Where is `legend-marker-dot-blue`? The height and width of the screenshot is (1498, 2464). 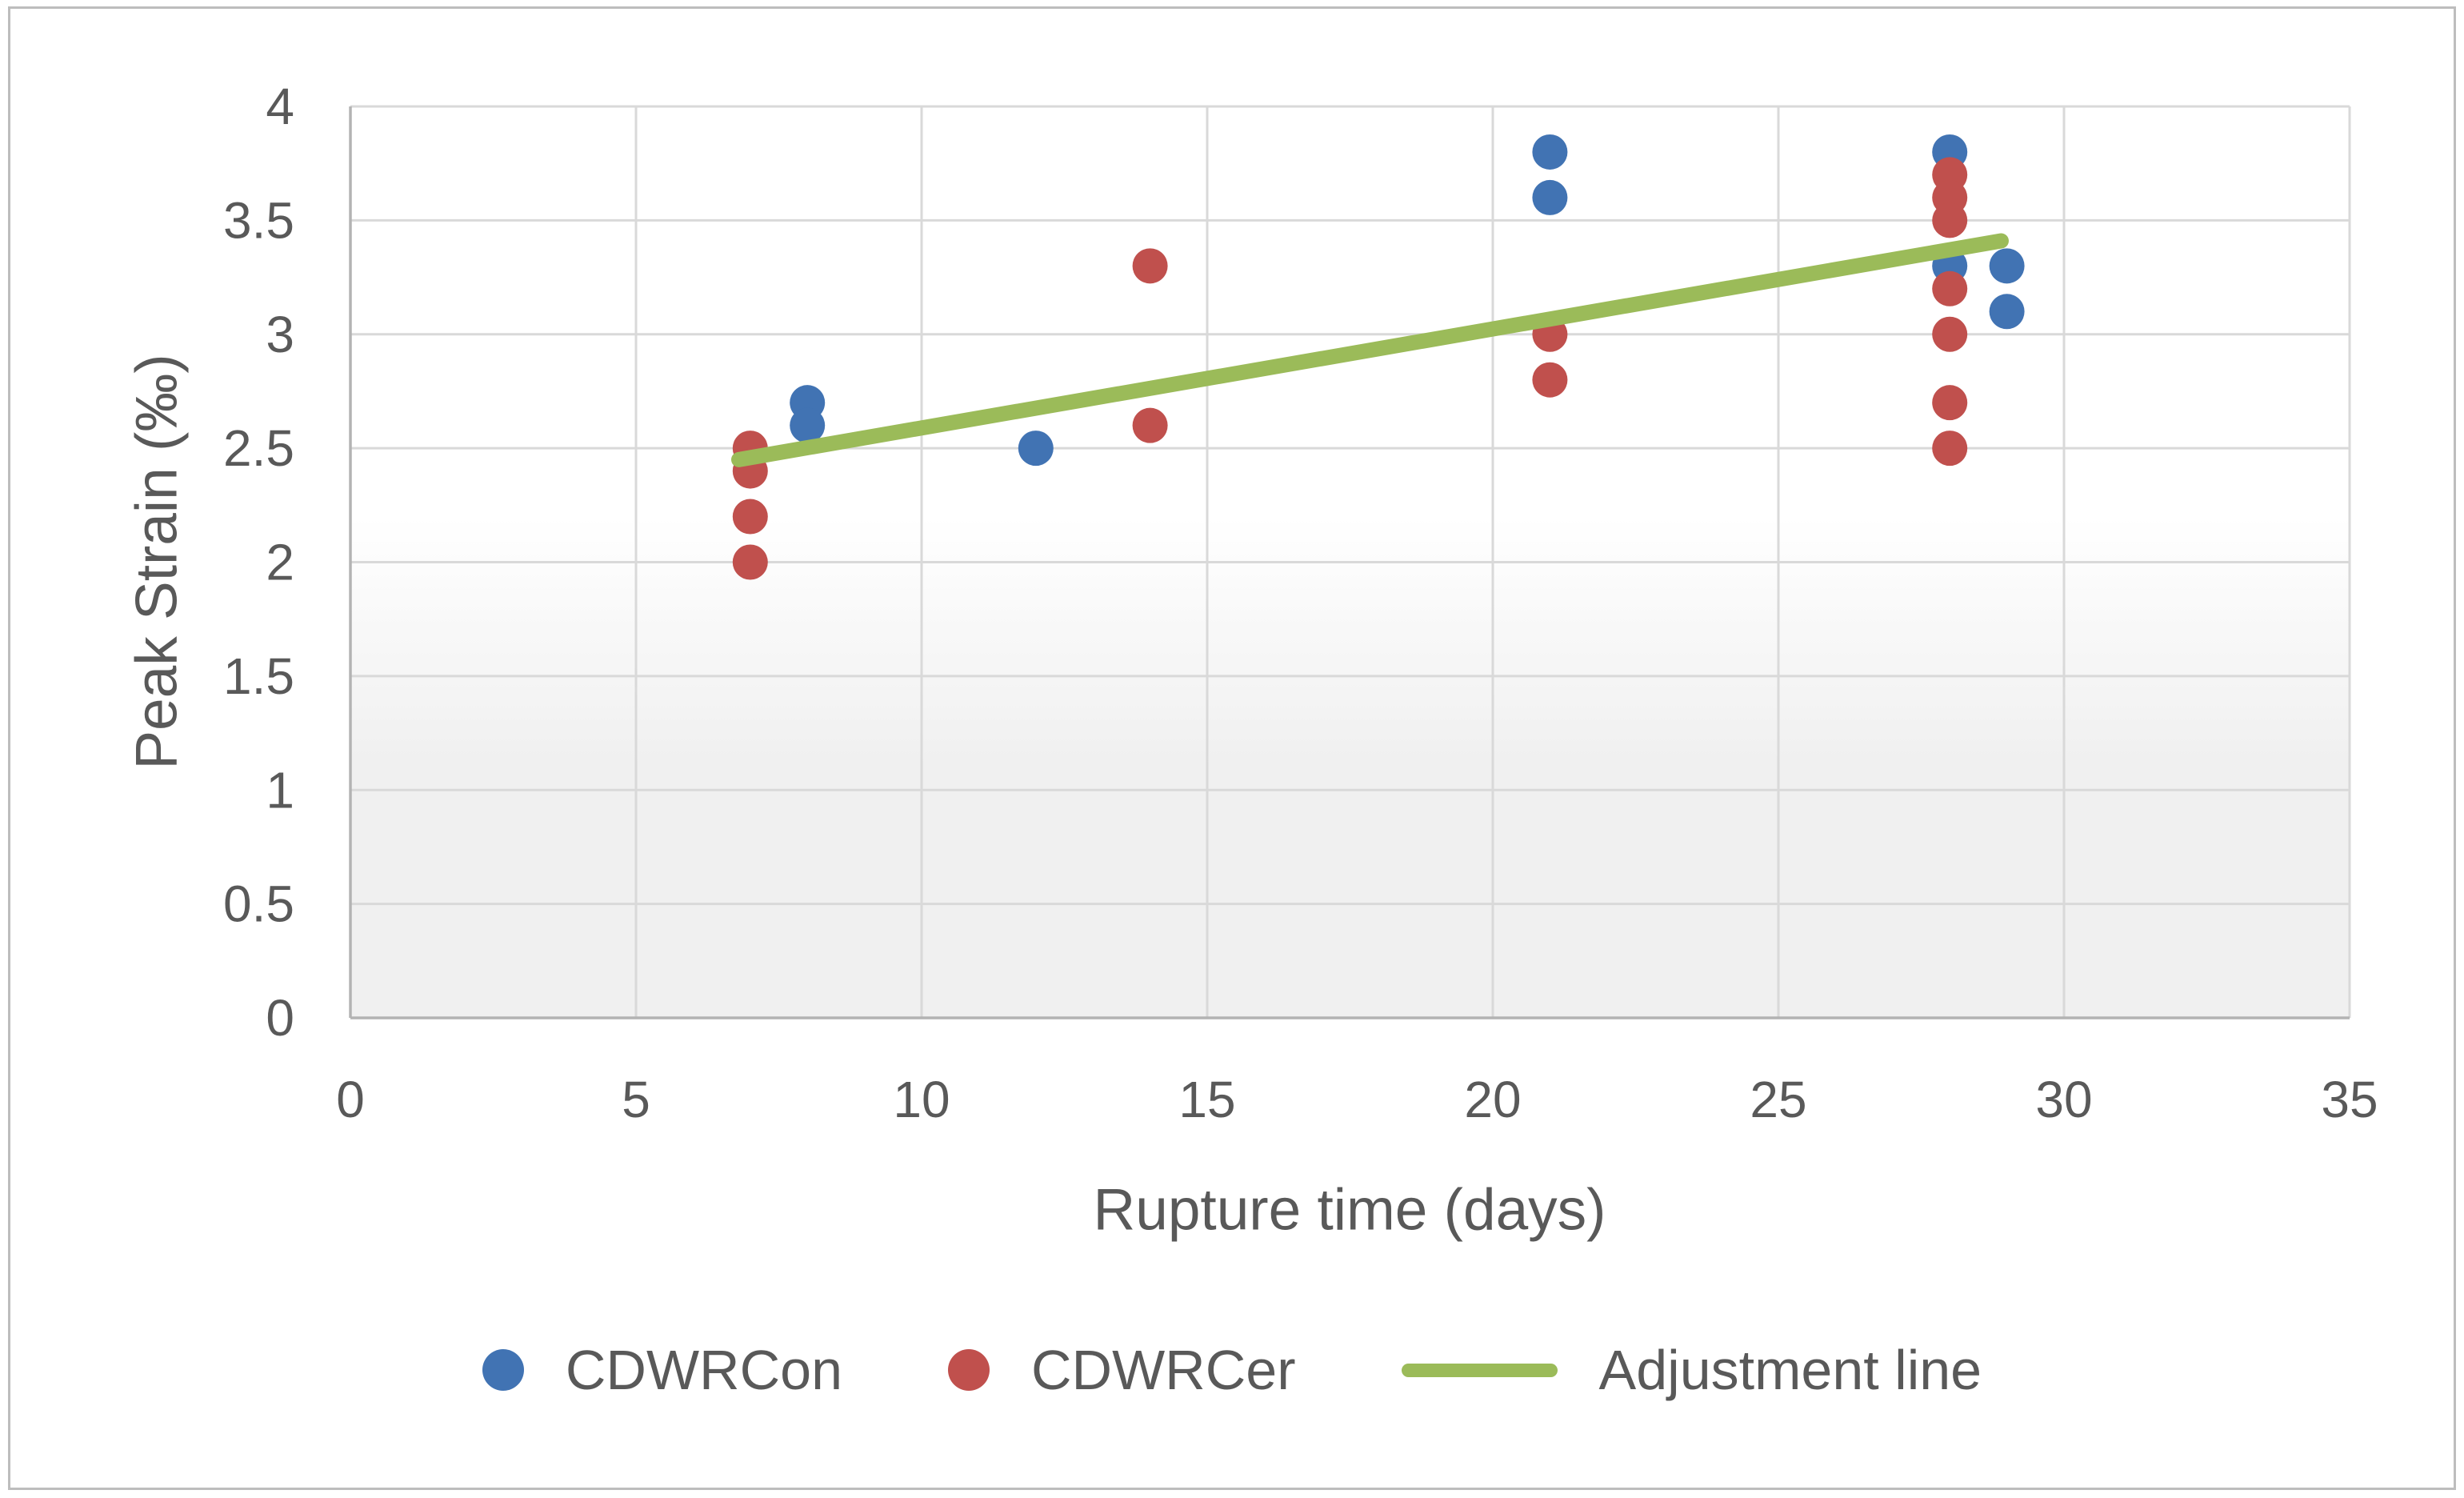
legend-marker-dot-blue is located at coordinates (503, 1370).